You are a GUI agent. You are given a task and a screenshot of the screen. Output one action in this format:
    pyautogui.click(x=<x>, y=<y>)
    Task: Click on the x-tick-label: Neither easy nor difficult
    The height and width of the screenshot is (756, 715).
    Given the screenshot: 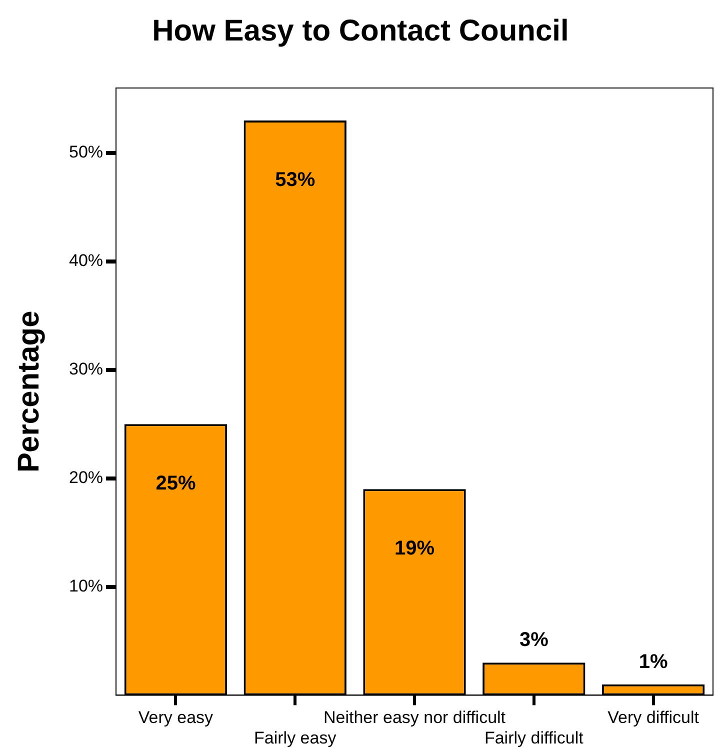 What is the action you would take?
    pyautogui.click(x=414, y=718)
    